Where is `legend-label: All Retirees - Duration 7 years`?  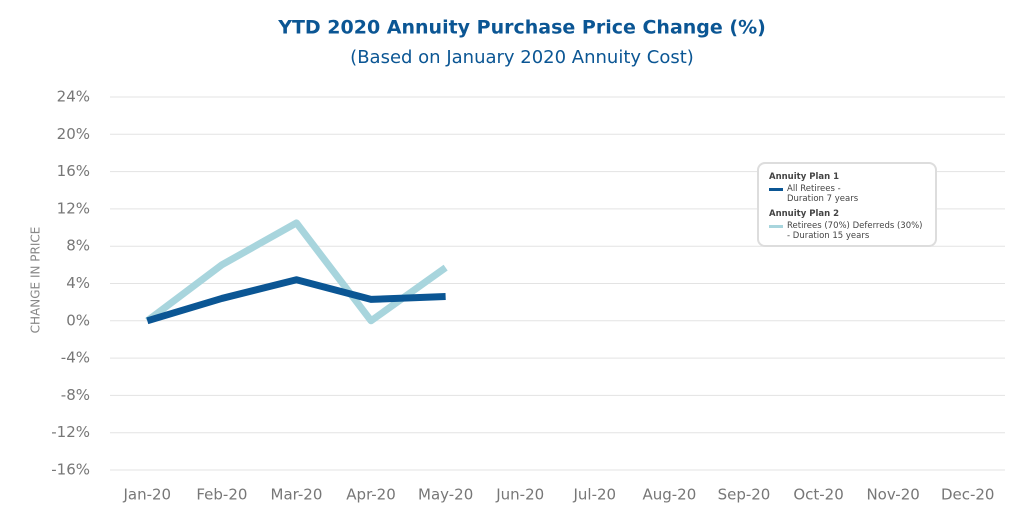 legend-label: All Retirees - Duration 7 years is located at coordinates (823, 194).